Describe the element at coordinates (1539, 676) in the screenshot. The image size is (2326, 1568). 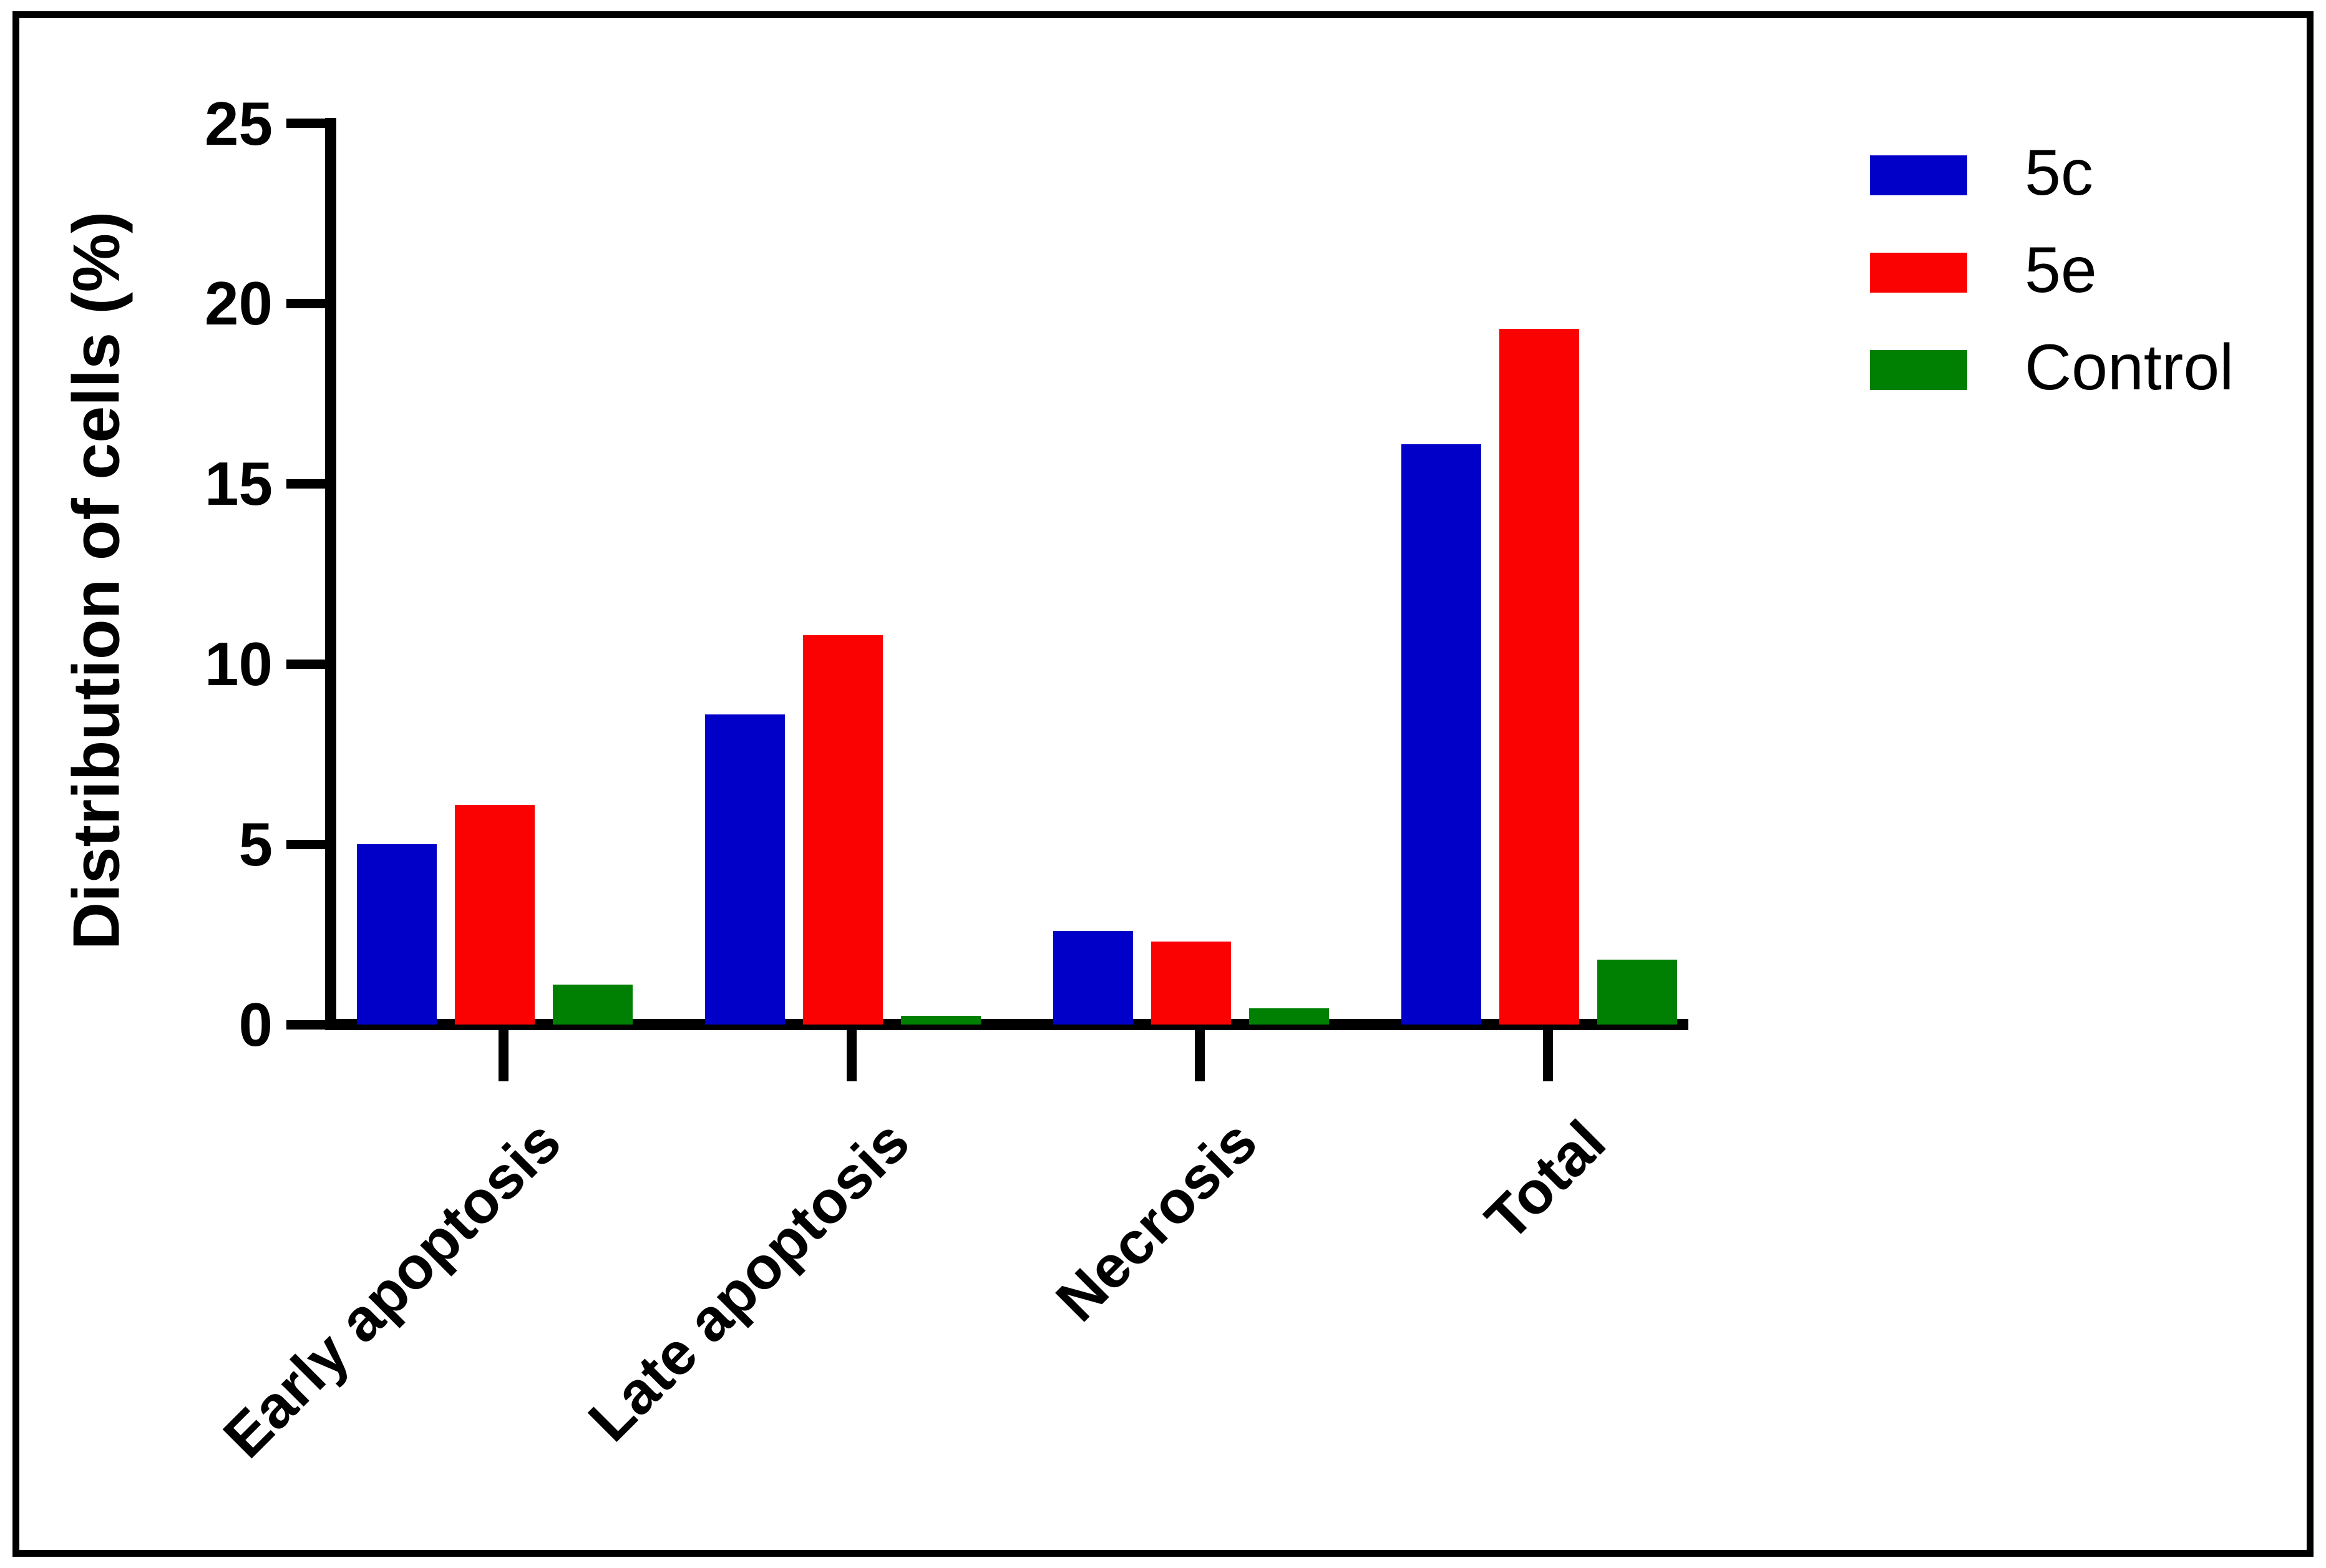
I see `bar-total-5e` at that location.